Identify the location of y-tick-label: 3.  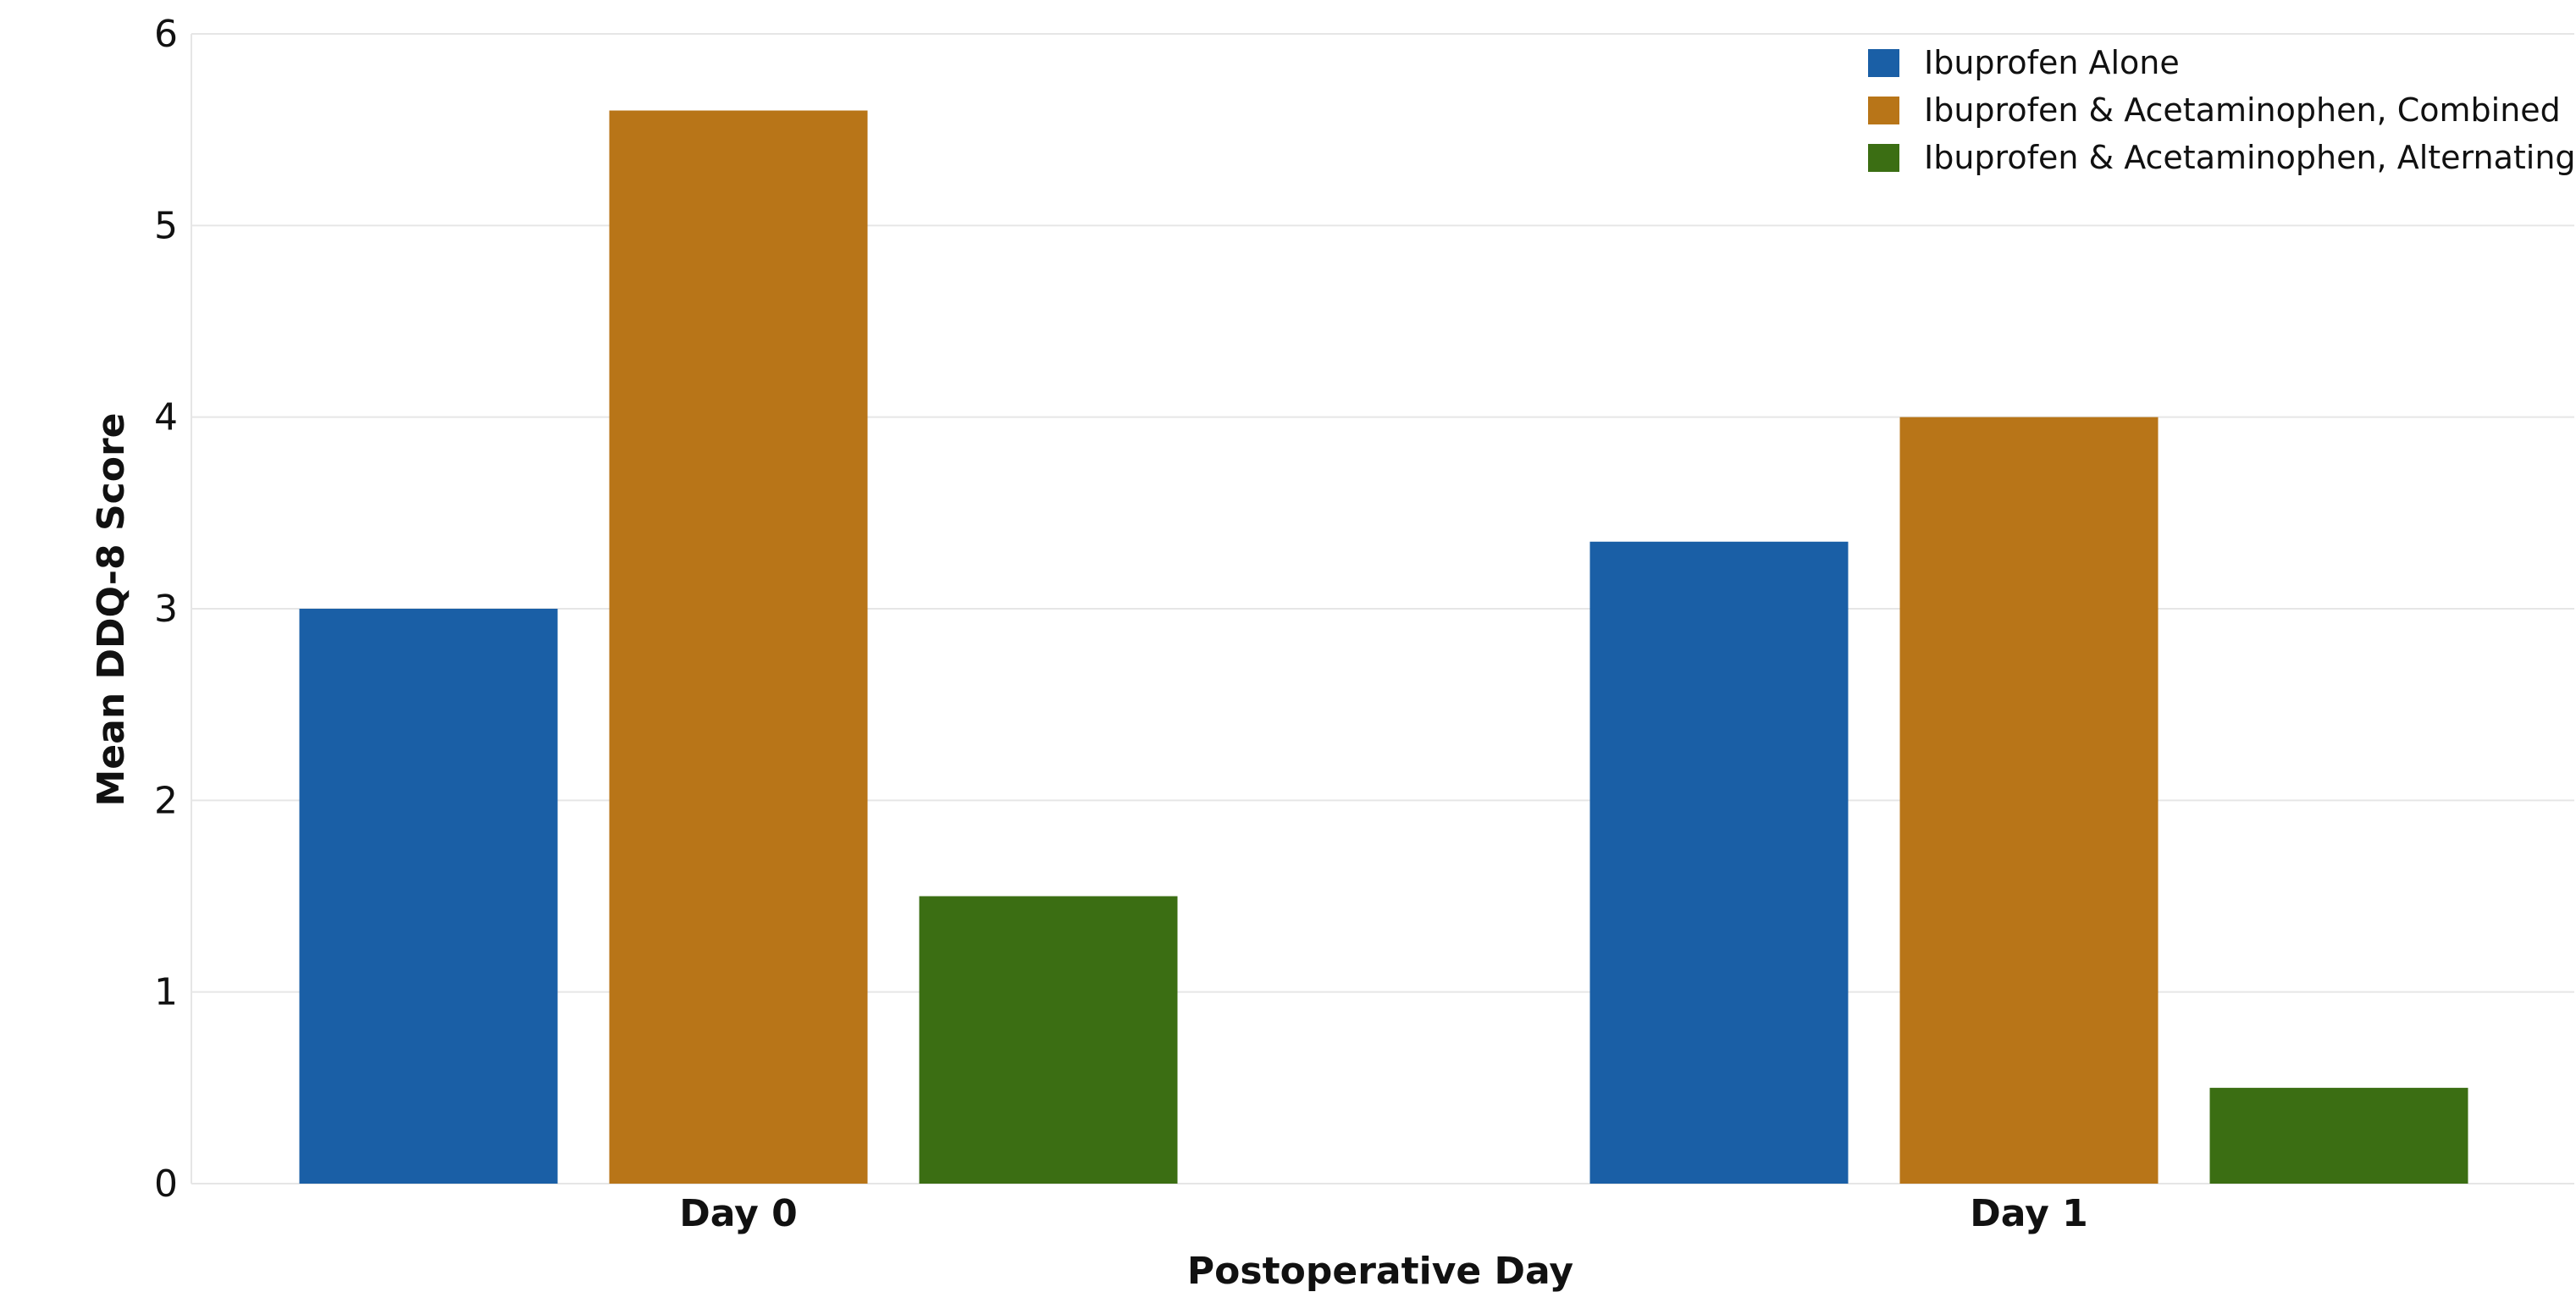
(166, 610).